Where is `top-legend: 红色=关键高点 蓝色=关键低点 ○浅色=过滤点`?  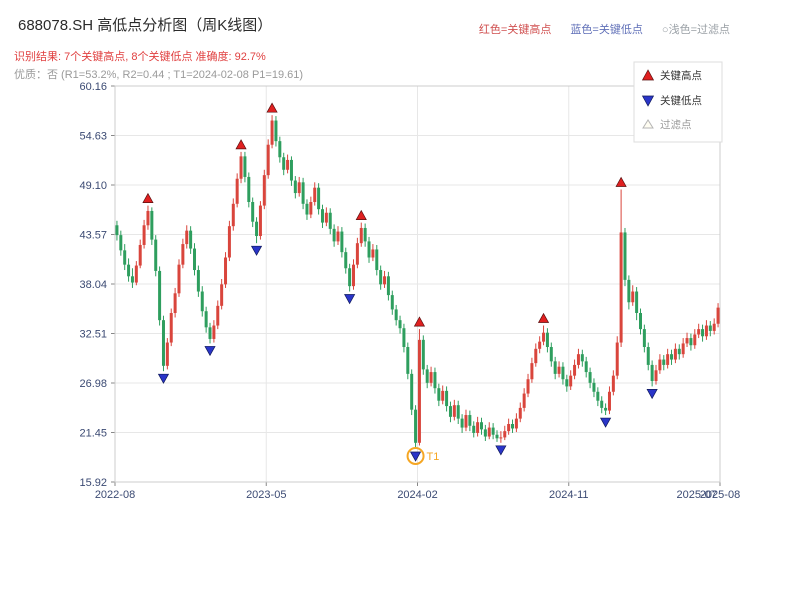 top-legend: 红色=关键高点 蓝色=关键低点 ○浅色=过滤点 is located at coordinates (596, 29).